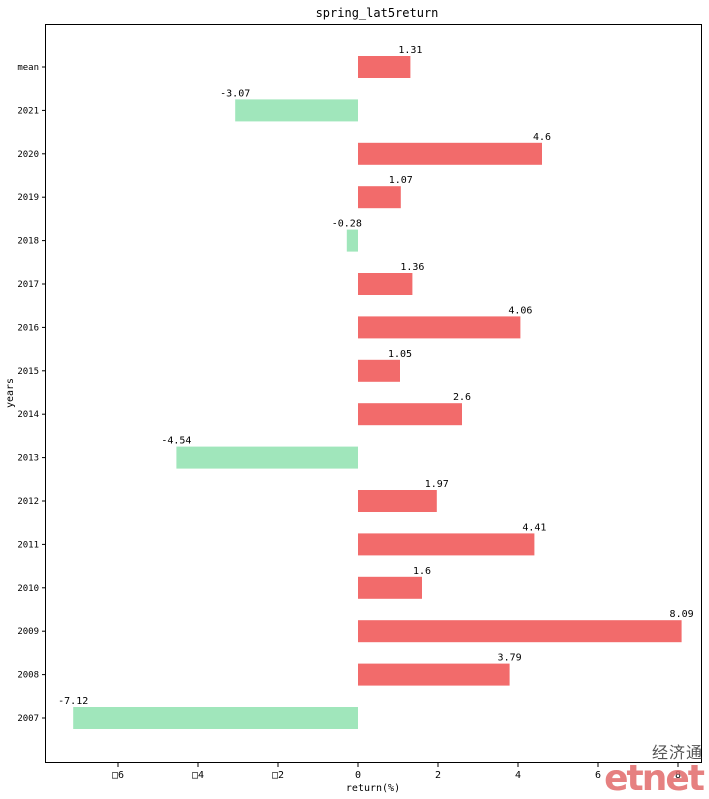  I want to click on data-label-2013: -4.54, so click(176, 441).